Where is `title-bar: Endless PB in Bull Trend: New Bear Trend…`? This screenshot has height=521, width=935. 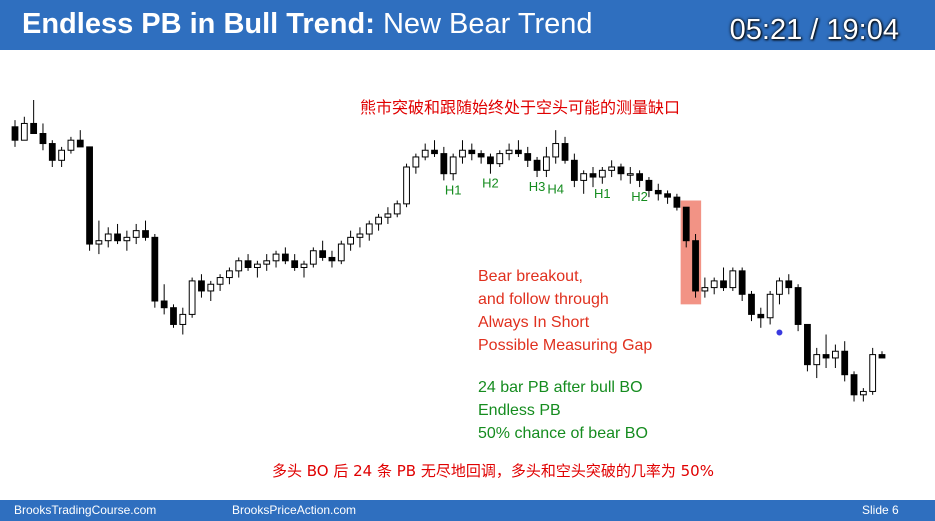
title-bar: Endless PB in Bull Trend: New Bear Trend… is located at coordinates (467, 25).